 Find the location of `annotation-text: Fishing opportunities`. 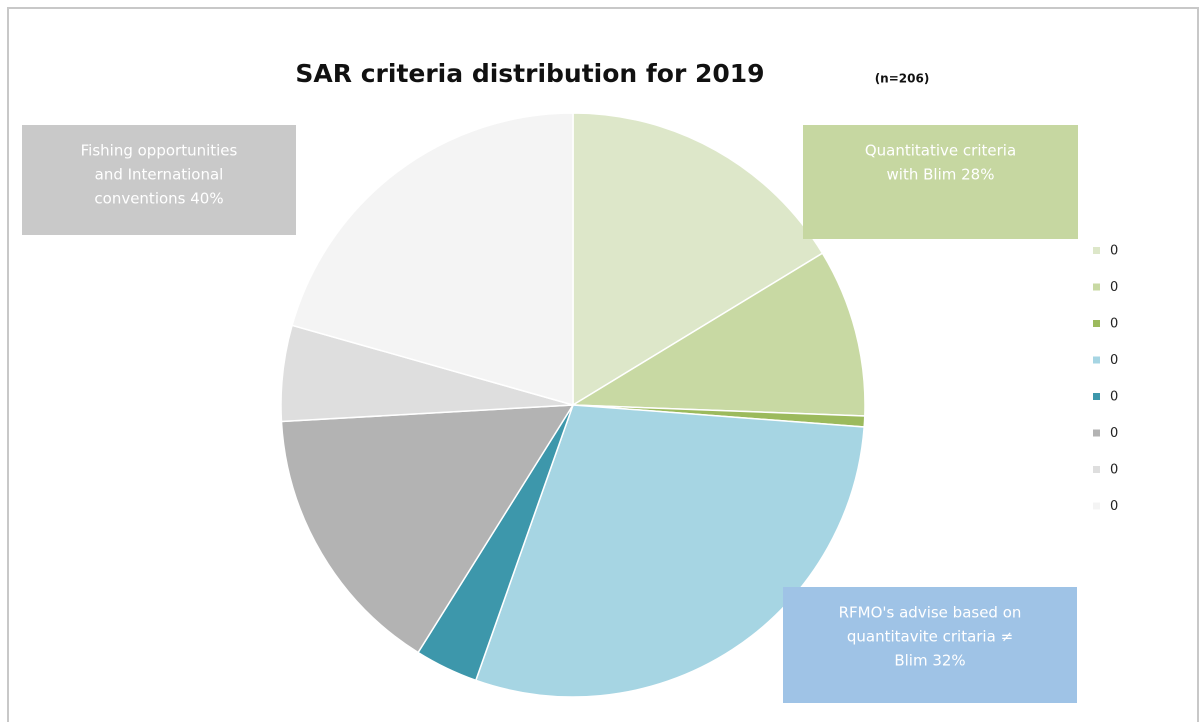

annotation-text: Fishing opportunities is located at coordinates (159, 151).